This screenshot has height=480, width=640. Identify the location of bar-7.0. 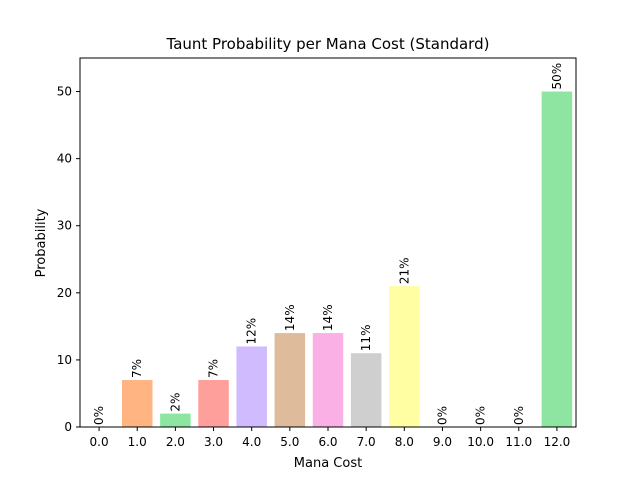
(366, 390).